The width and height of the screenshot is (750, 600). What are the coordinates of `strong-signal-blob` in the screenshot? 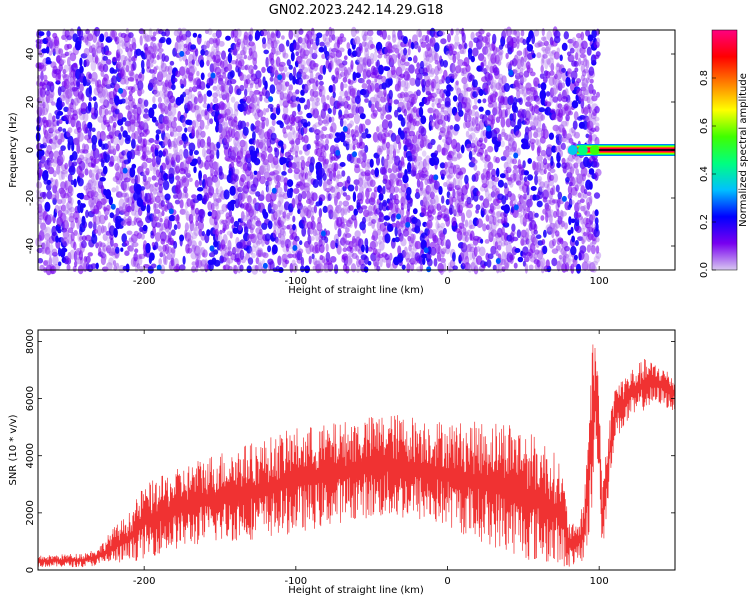 It's located at (582, 150).